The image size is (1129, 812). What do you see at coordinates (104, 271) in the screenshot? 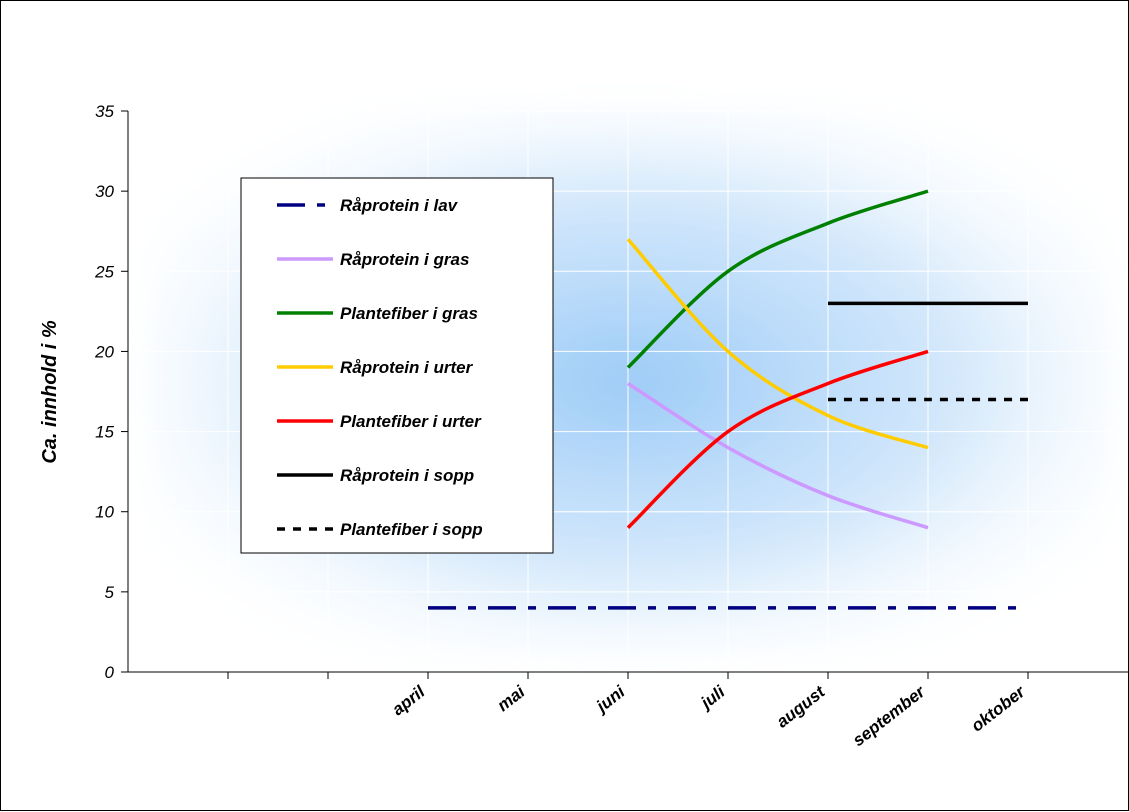
I see `y-tick-label: 25` at bounding box center [104, 271].